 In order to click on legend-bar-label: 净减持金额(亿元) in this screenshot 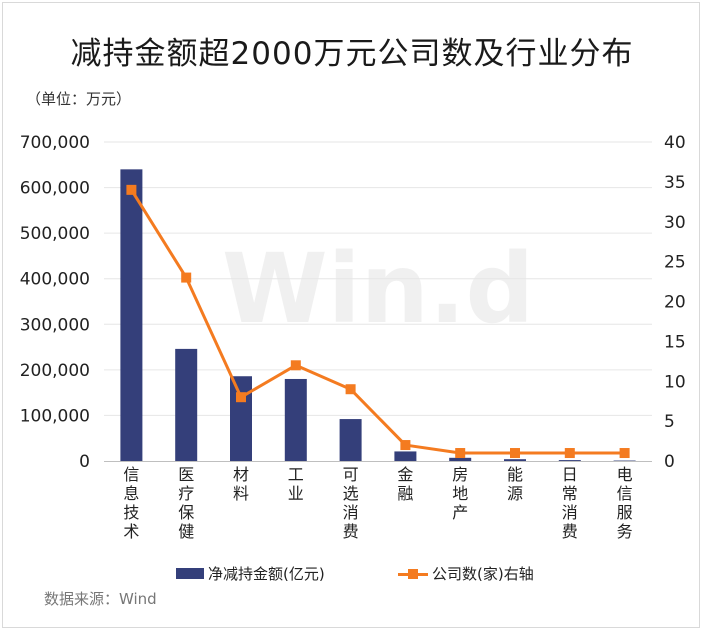, I will do `click(266, 574)`.